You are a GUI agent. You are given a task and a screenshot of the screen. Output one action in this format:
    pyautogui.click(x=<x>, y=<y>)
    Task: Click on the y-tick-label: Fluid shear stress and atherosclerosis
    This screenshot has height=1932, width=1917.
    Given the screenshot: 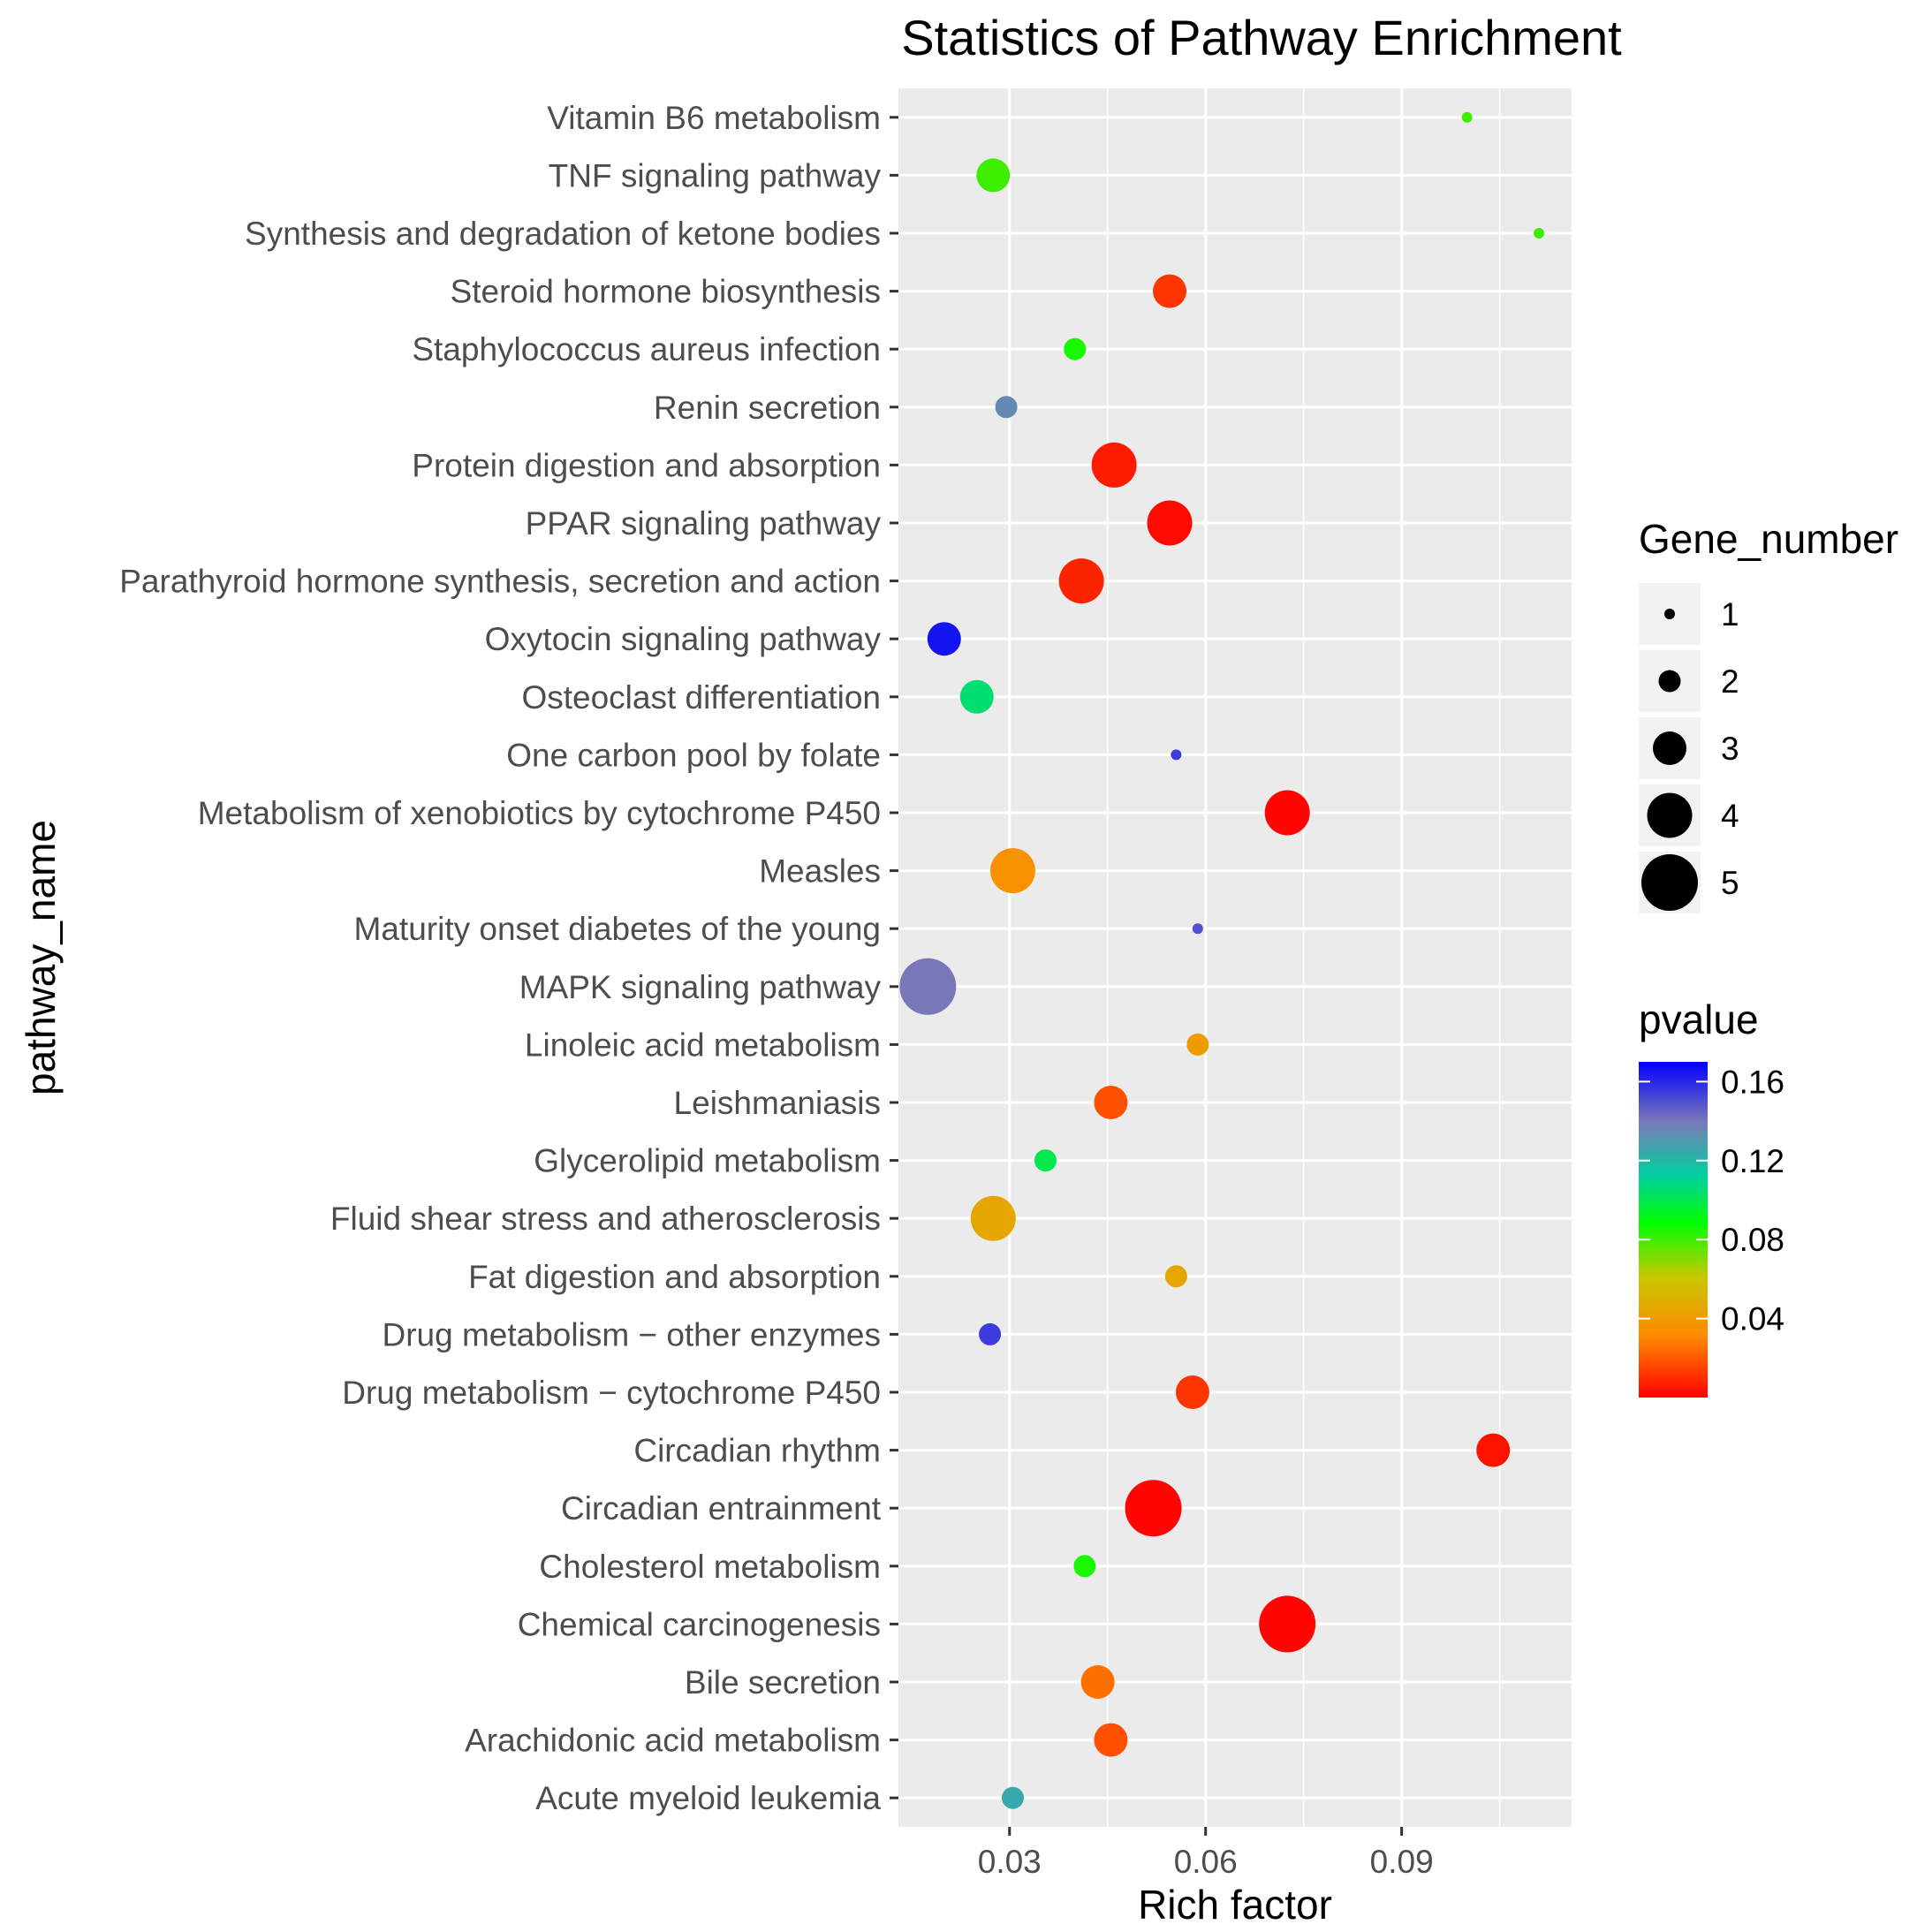 What is the action you would take?
    pyautogui.click(x=605, y=1219)
    